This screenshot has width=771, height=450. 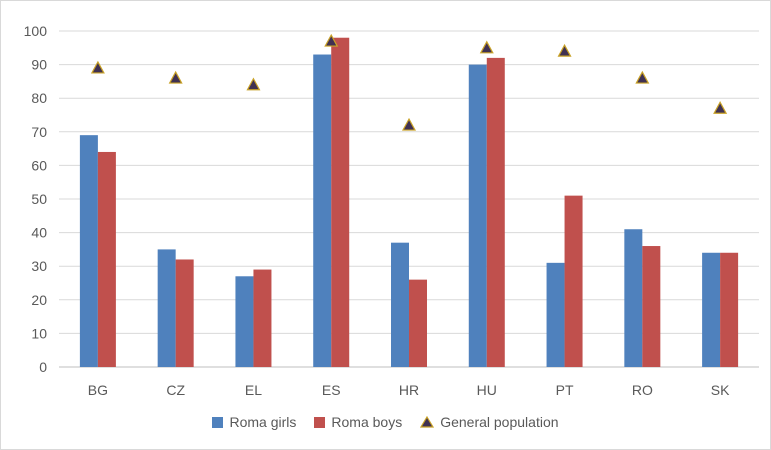 I want to click on y-tick-label: 30, so click(x=39, y=266).